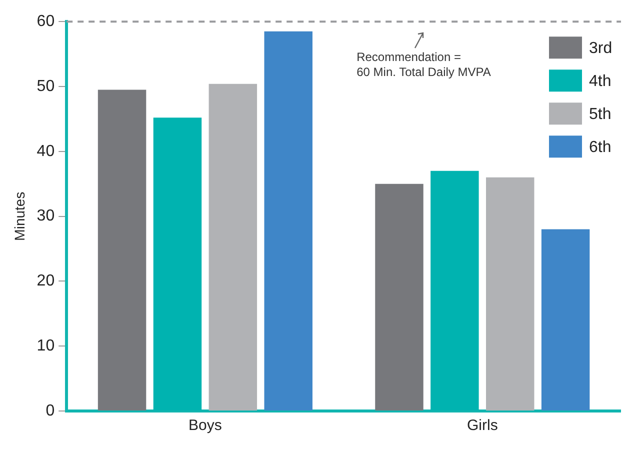  Describe the element at coordinates (600, 81) in the screenshot. I see `legend-label: 4th` at that location.